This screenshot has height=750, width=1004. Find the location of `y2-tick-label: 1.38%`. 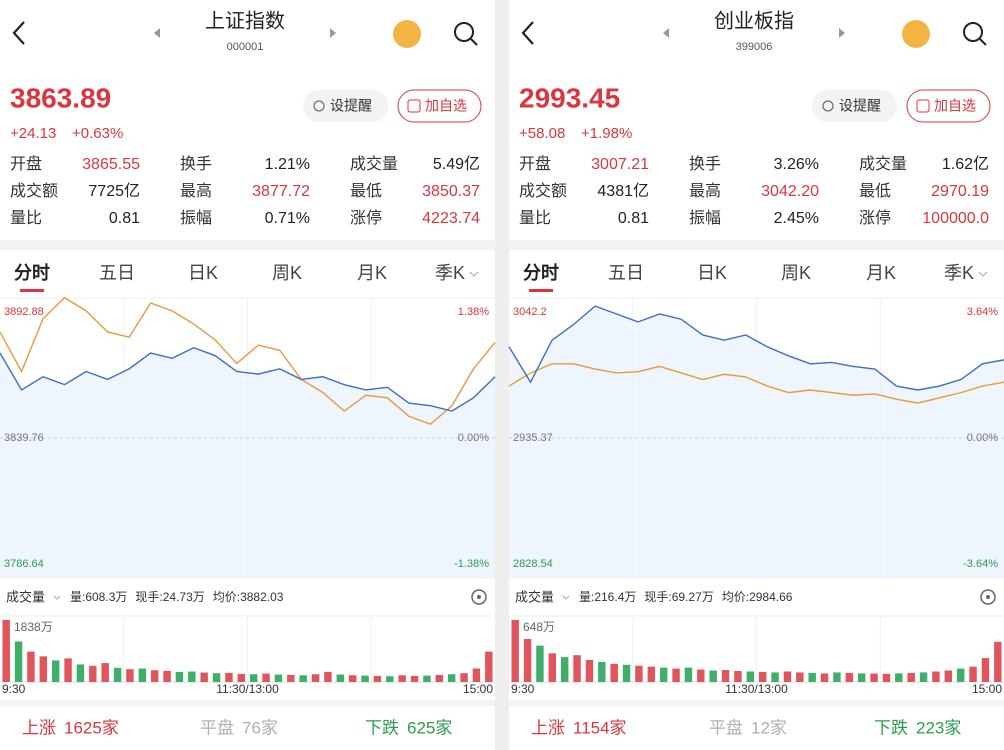

y2-tick-label: 1.38% is located at coordinates (473, 312).